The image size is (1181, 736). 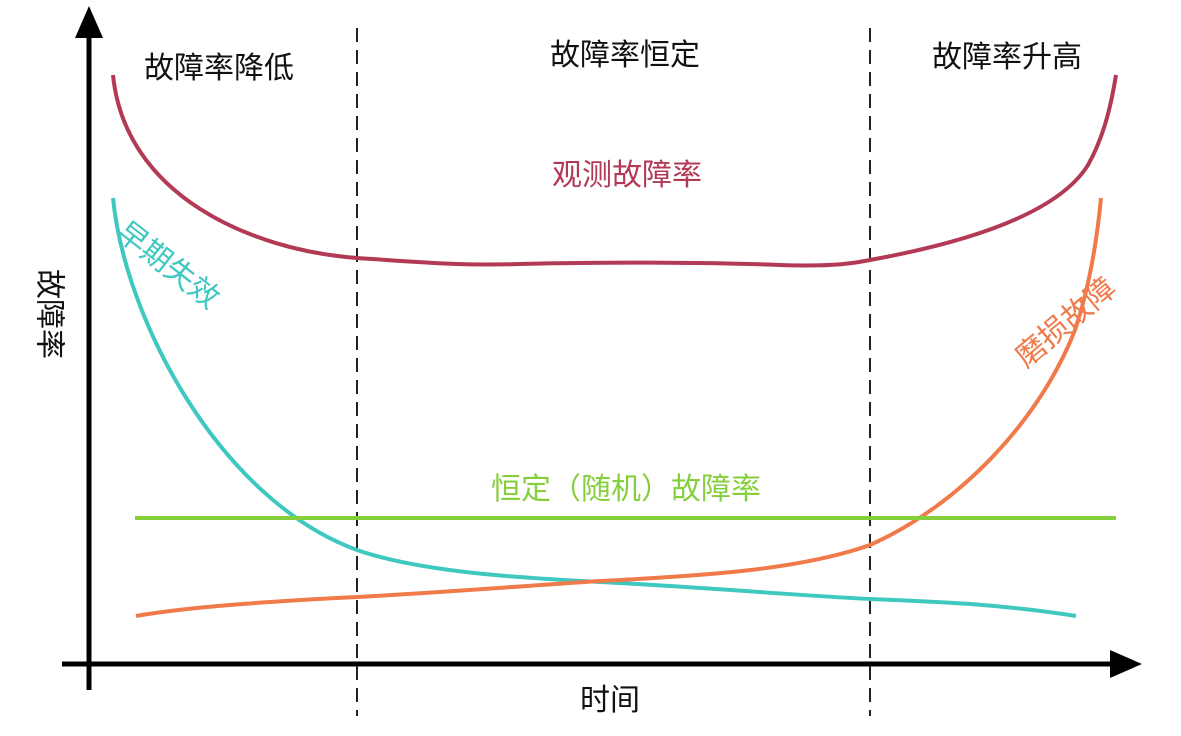 What do you see at coordinates (1066, 323) in the screenshot?
I see `wearout-failure-label: 磨损故障` at bounding box center [1066, 323].